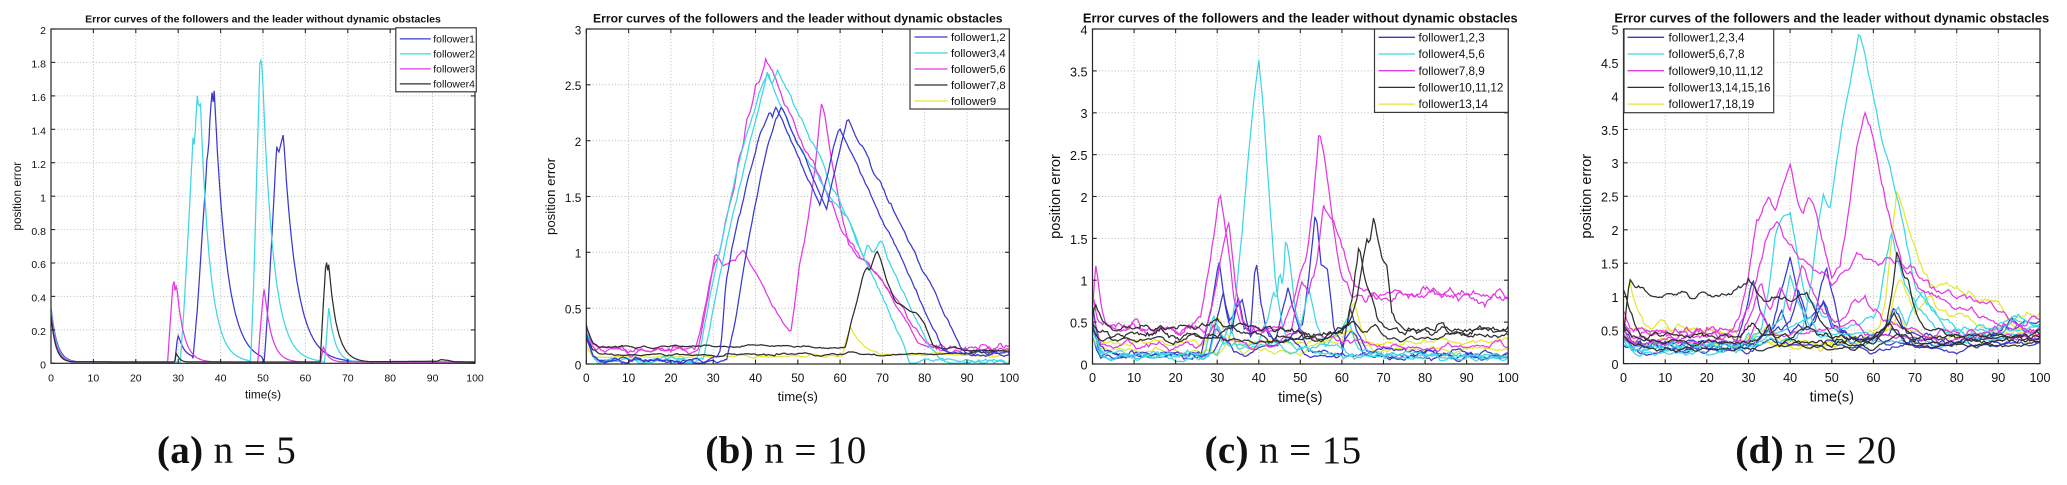  I want to click on svg-text: 4, so click(1614, 97).